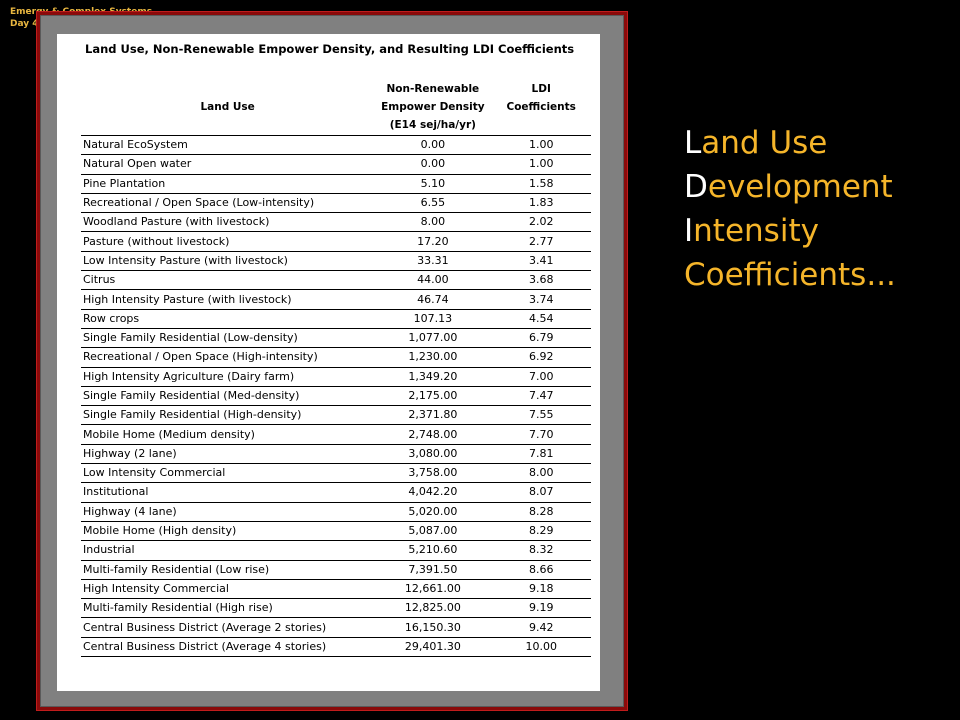  I want to click on cell-ldi-coefficient: 9.18, so click(541, 588).